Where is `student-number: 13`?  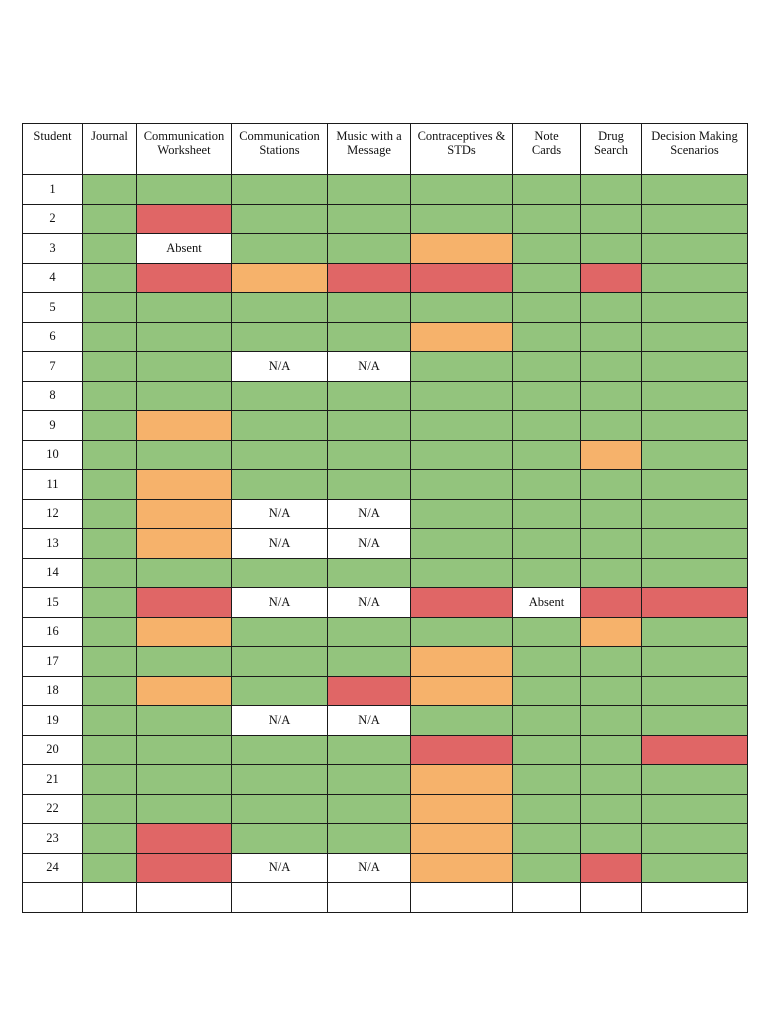 student-number: 13 is located at coordinates (52, 543).